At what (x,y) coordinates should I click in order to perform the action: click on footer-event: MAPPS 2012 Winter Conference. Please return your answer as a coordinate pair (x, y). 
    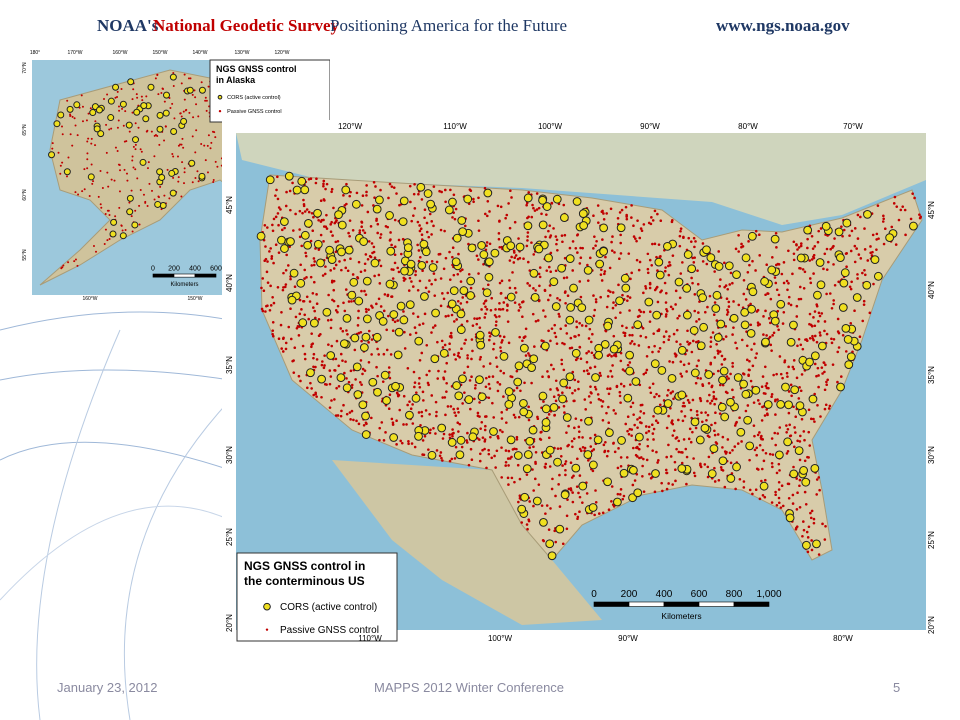
    Looking at the image, I should click on (469, 687).